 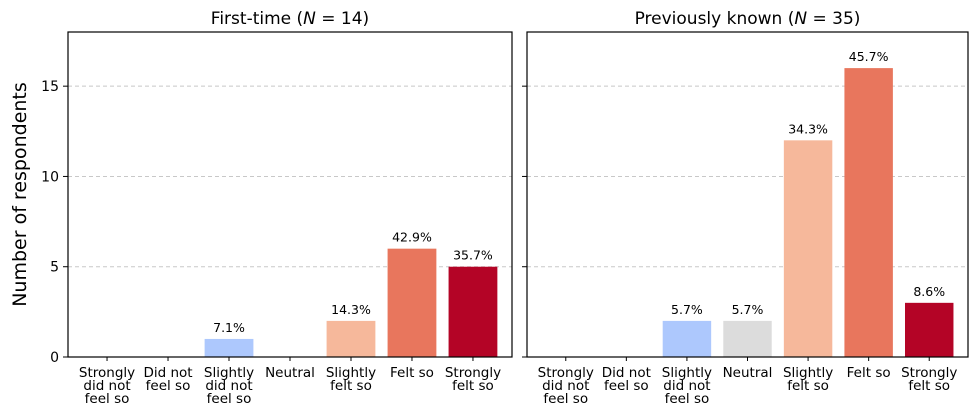 I want to click on y-tick-label: 15, so click(x=50, y=87).